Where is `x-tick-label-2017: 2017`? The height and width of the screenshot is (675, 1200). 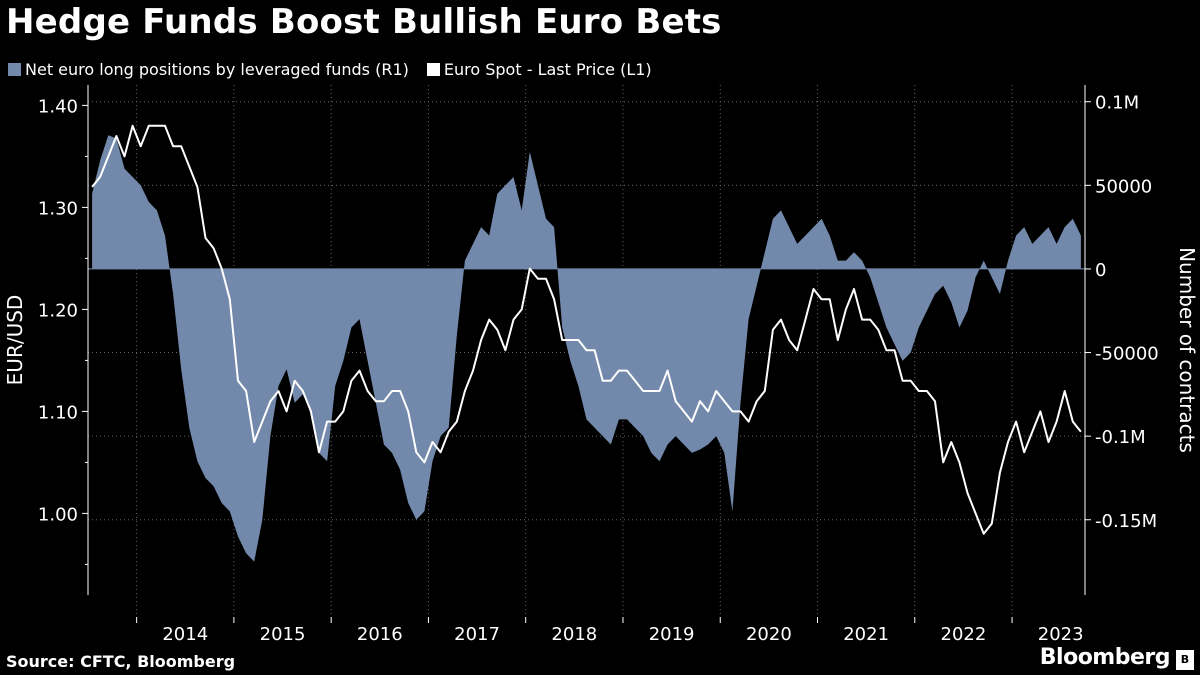
x-tick-label-2017: 2017 is located at coordinates (477, 634).